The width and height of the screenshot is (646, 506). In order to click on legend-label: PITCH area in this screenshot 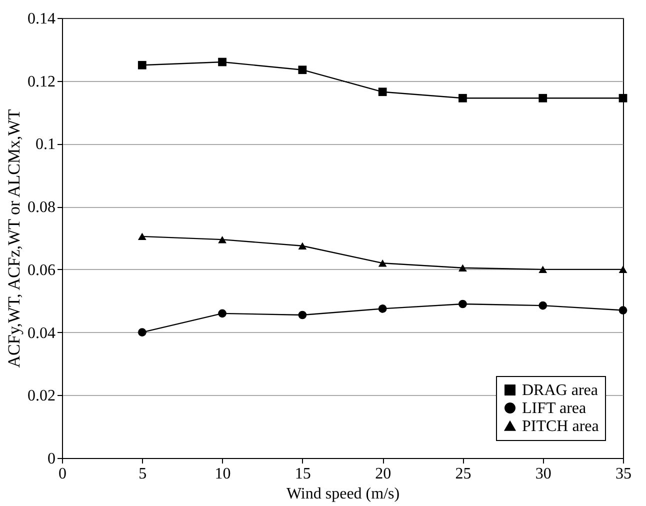, I will do `click(560, 426)`.